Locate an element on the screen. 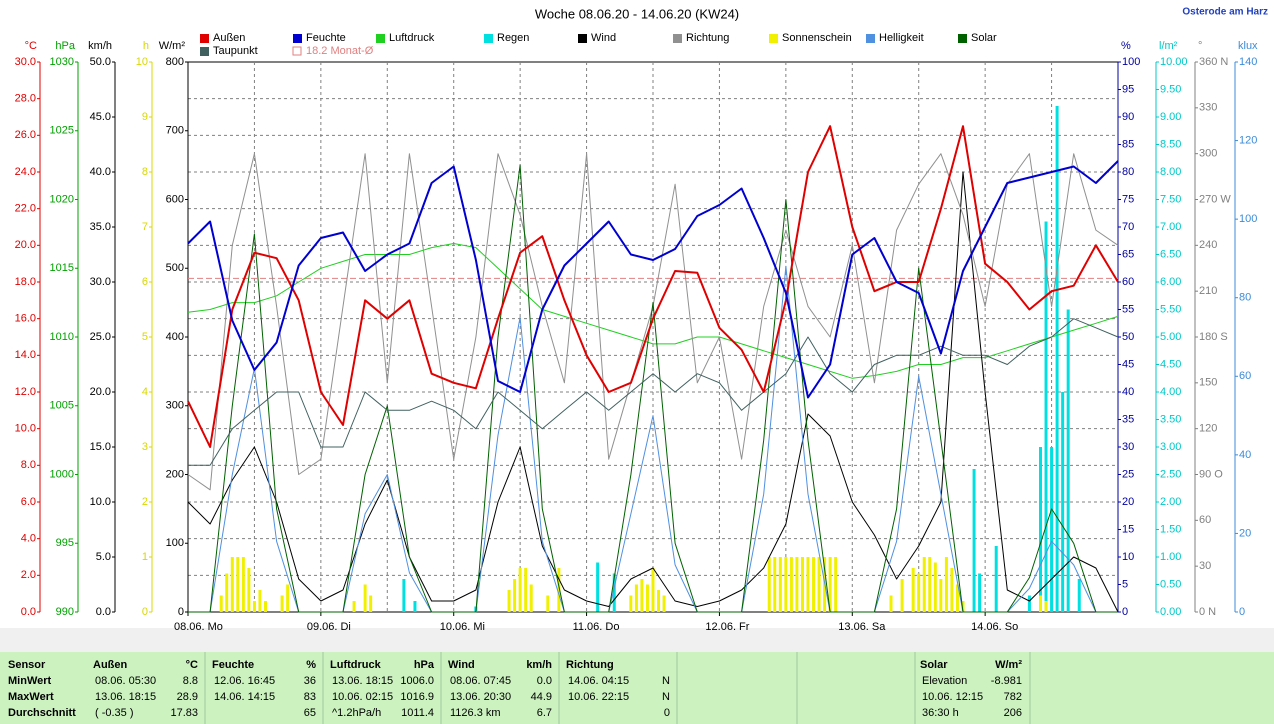 This screenshot has height=724, width=1274. y-tick-label: 10.0 is located at coordinates (100, 502).